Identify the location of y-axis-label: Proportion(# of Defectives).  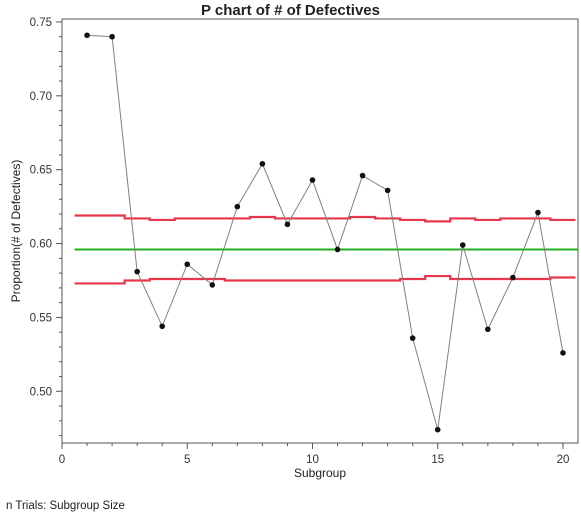
(16, 231).